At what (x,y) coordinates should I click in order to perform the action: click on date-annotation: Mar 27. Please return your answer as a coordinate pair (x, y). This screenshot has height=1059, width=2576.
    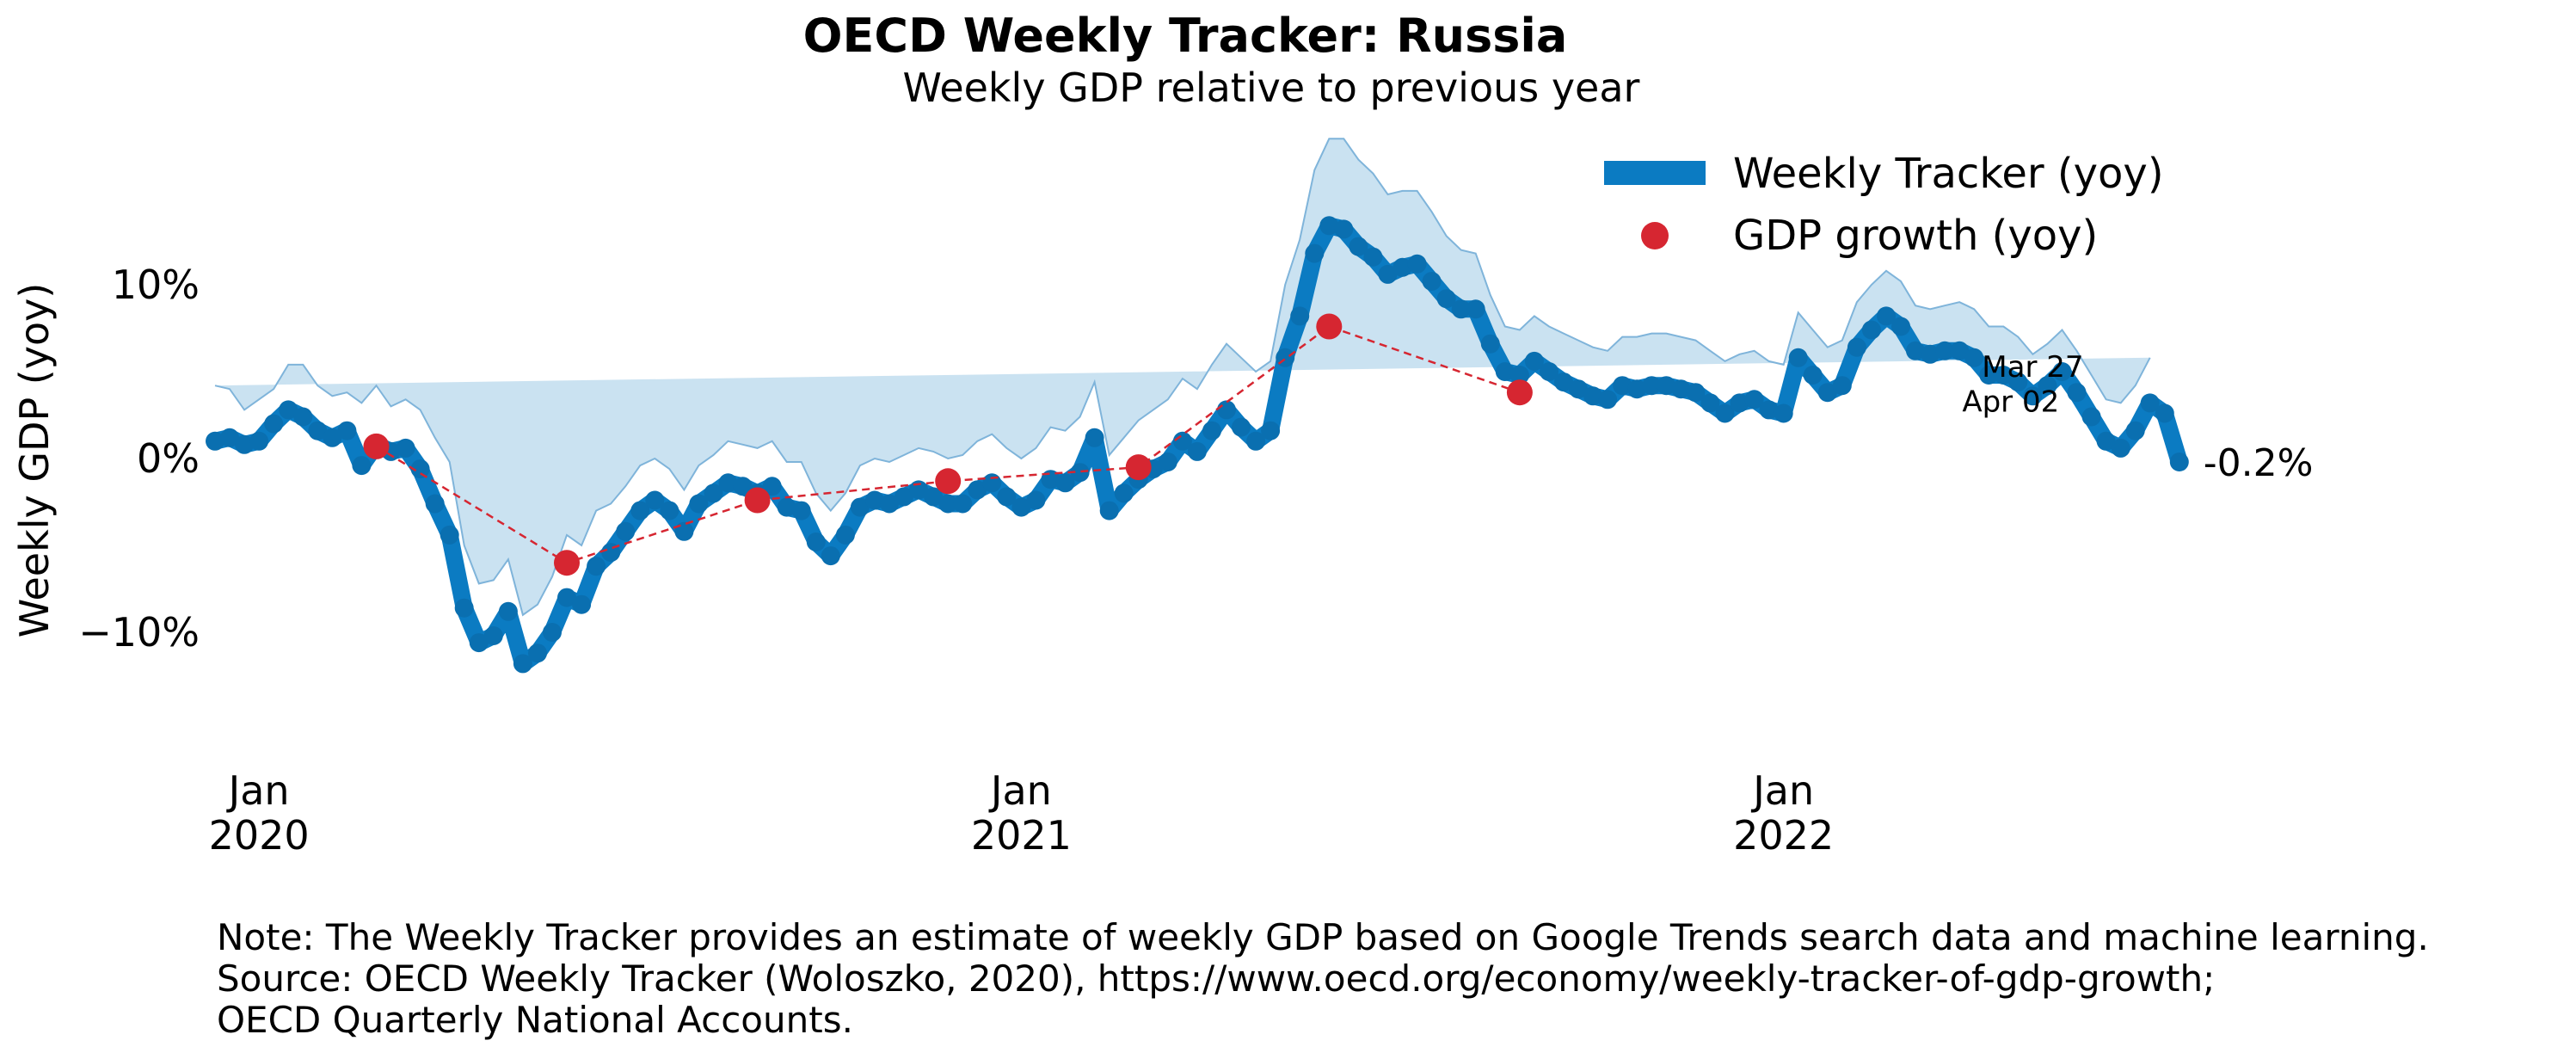
    Looking at the image, I should click on (2033, 367).